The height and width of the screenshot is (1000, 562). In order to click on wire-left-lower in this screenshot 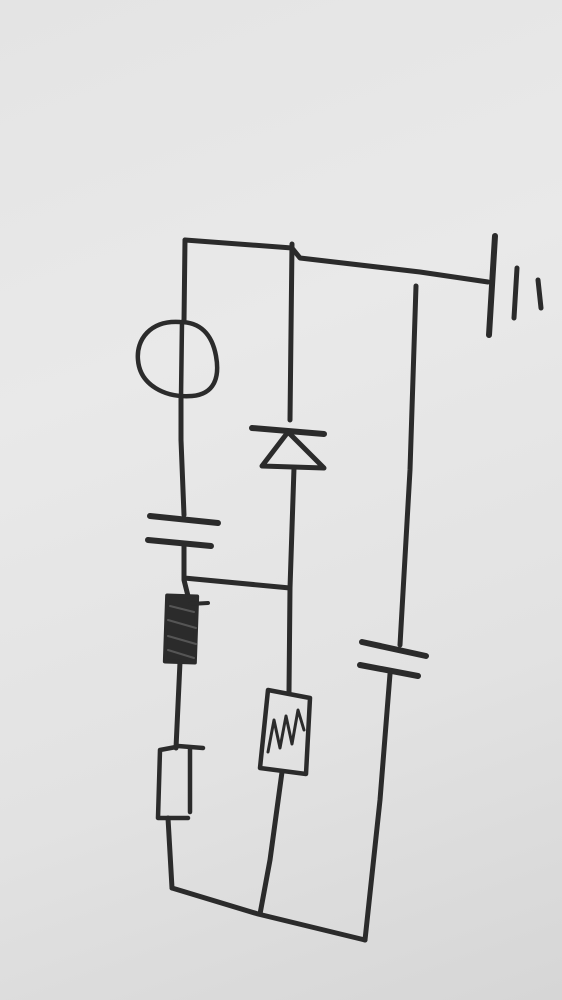, I will do `click(178, 705)`.